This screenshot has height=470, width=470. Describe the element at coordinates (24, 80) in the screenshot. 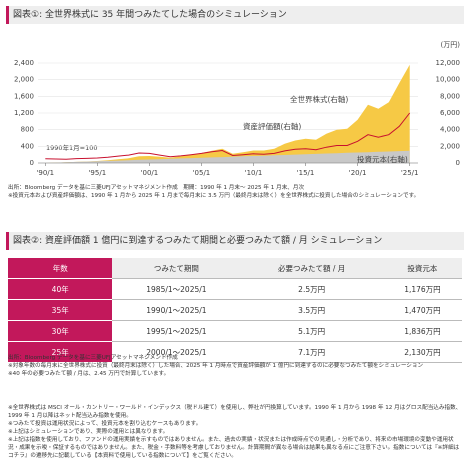

I see `y-tick-label: 2,000` at that location.